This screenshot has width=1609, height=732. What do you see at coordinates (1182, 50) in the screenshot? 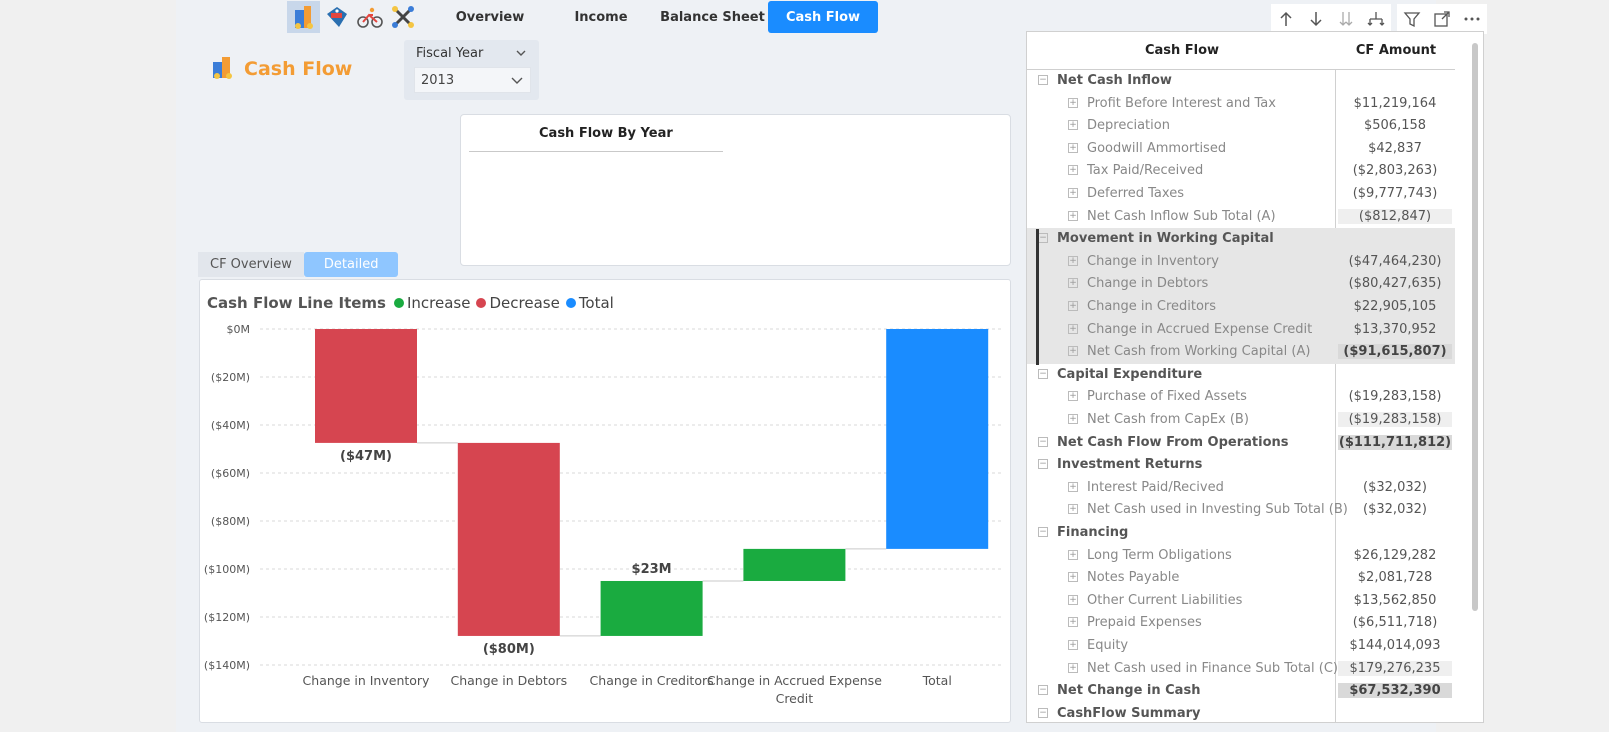
I see `column-header-cash-flow: Cash Flow` at bounding box center [1182, 50].